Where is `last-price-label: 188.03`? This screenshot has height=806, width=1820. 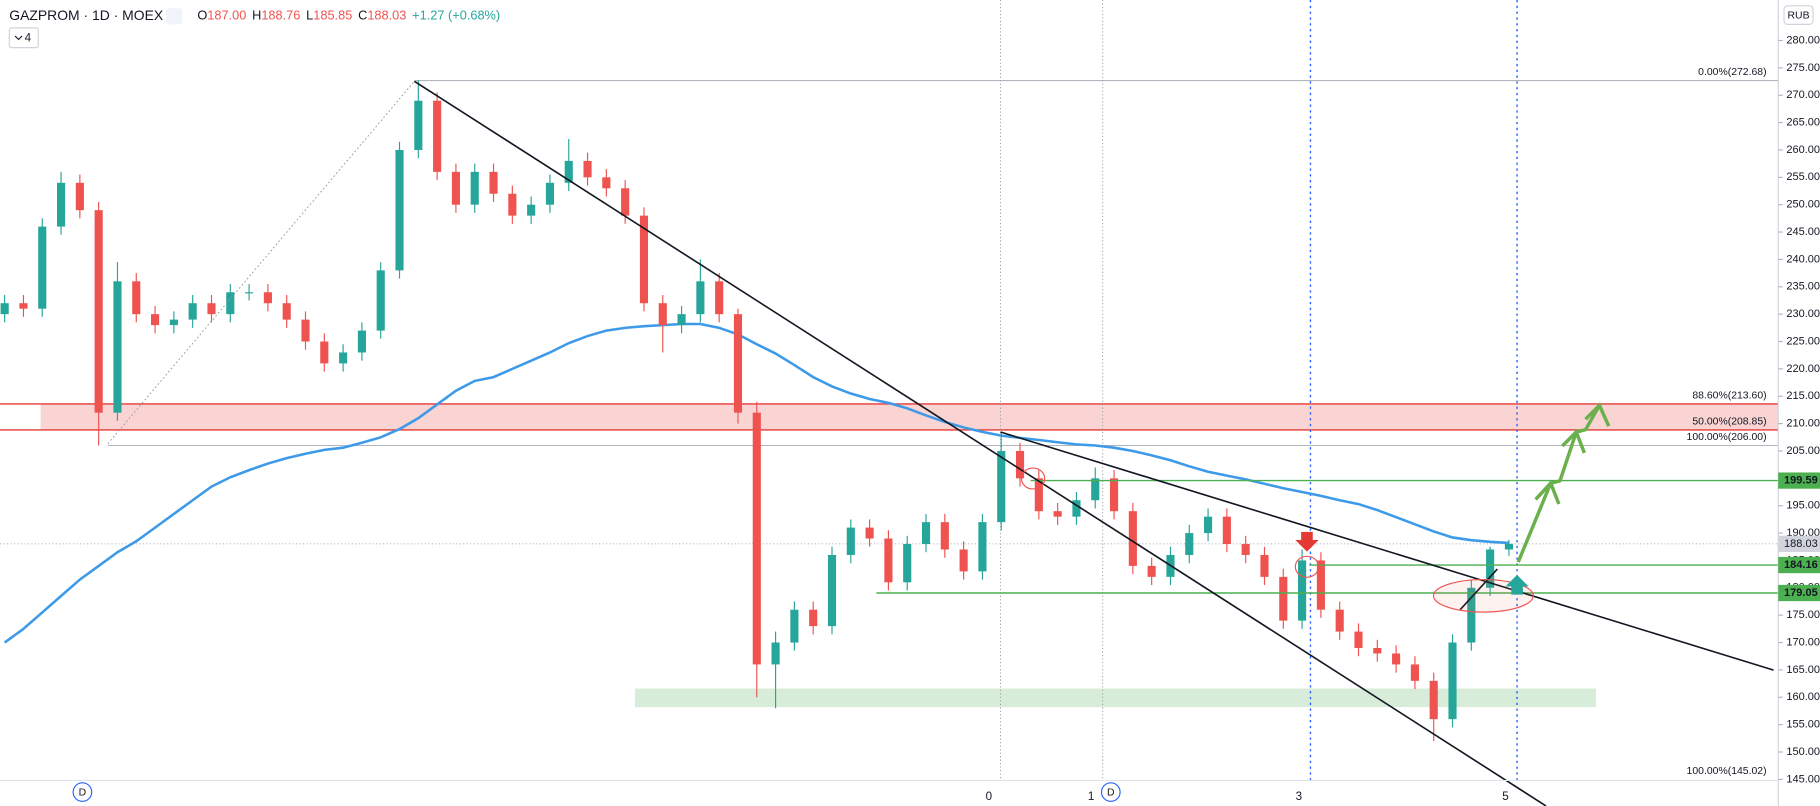 last-price-label: 188.03 is located at coordinates (1801, 544).